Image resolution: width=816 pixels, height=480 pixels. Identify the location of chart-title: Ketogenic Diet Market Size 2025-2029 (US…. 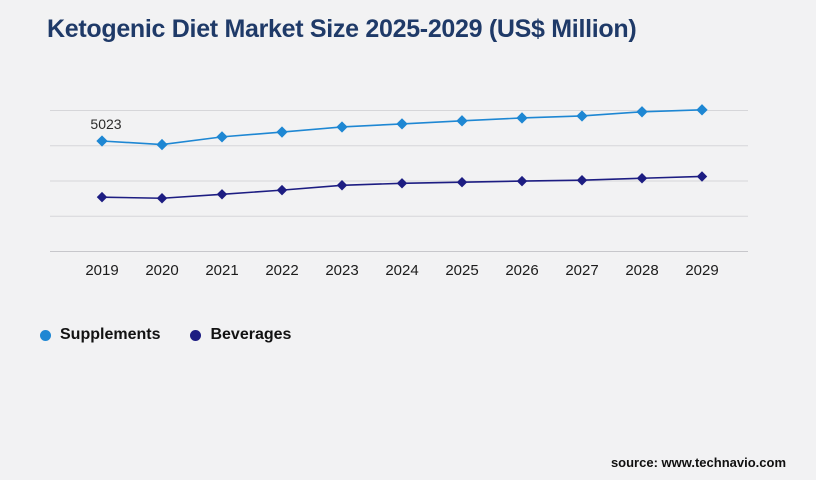
(342, 29).